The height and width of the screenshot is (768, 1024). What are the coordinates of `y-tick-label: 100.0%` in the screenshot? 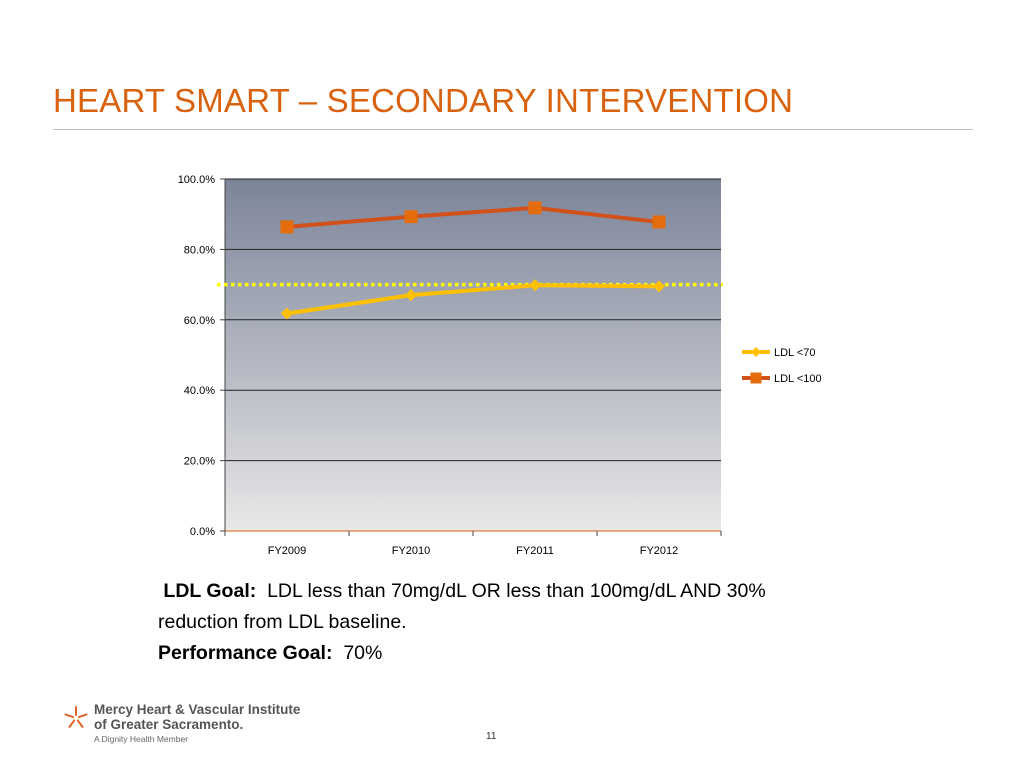 It's located at (197, 180).